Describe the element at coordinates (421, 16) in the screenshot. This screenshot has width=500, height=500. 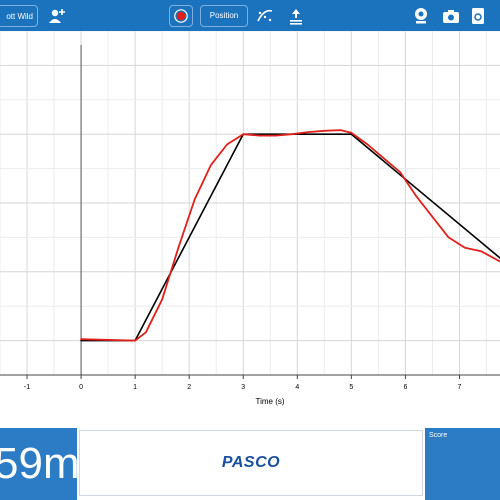
I see `webcam-icon` at that location.